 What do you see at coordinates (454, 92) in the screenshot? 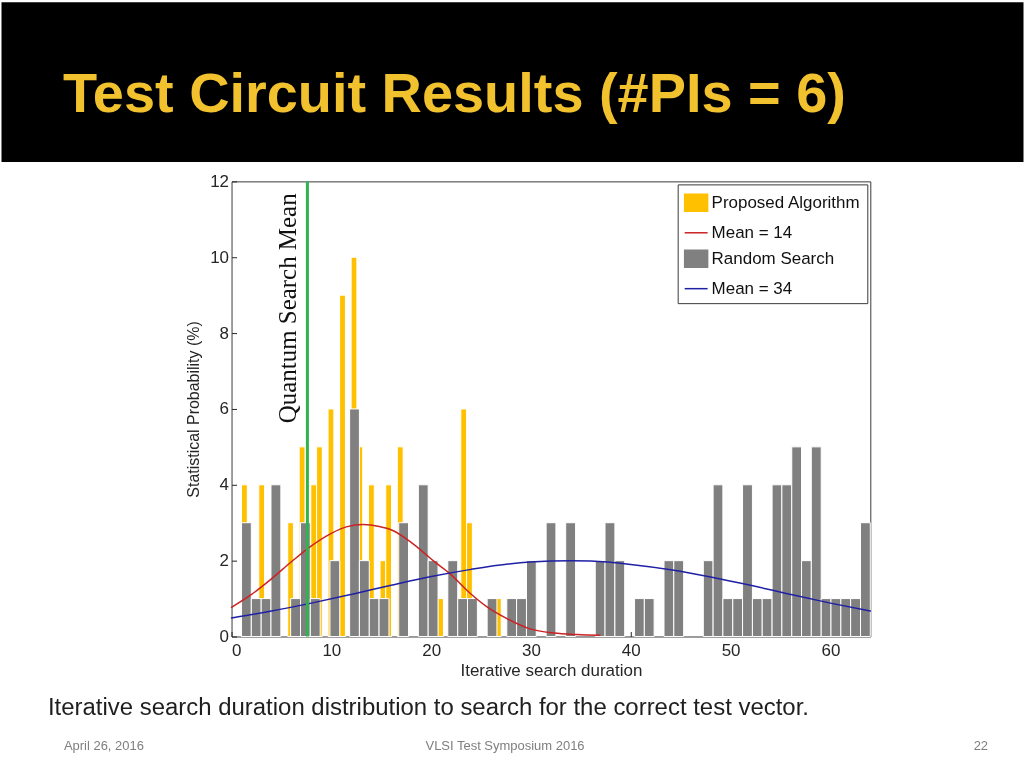
I see `chart-title: Test Circuit Results (#PIs = 6)` at bounding box center [454, 92].